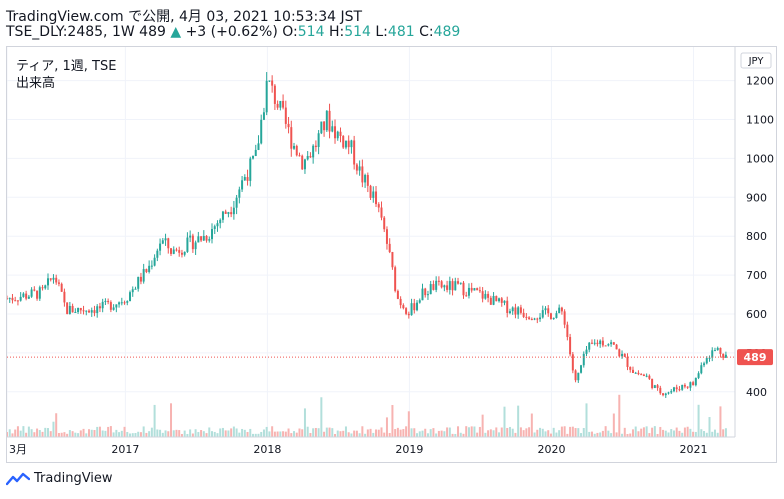 The height and width of the screenshot is (499, 784). I want to click on x-tick-label: 3月, so click(18, 449).